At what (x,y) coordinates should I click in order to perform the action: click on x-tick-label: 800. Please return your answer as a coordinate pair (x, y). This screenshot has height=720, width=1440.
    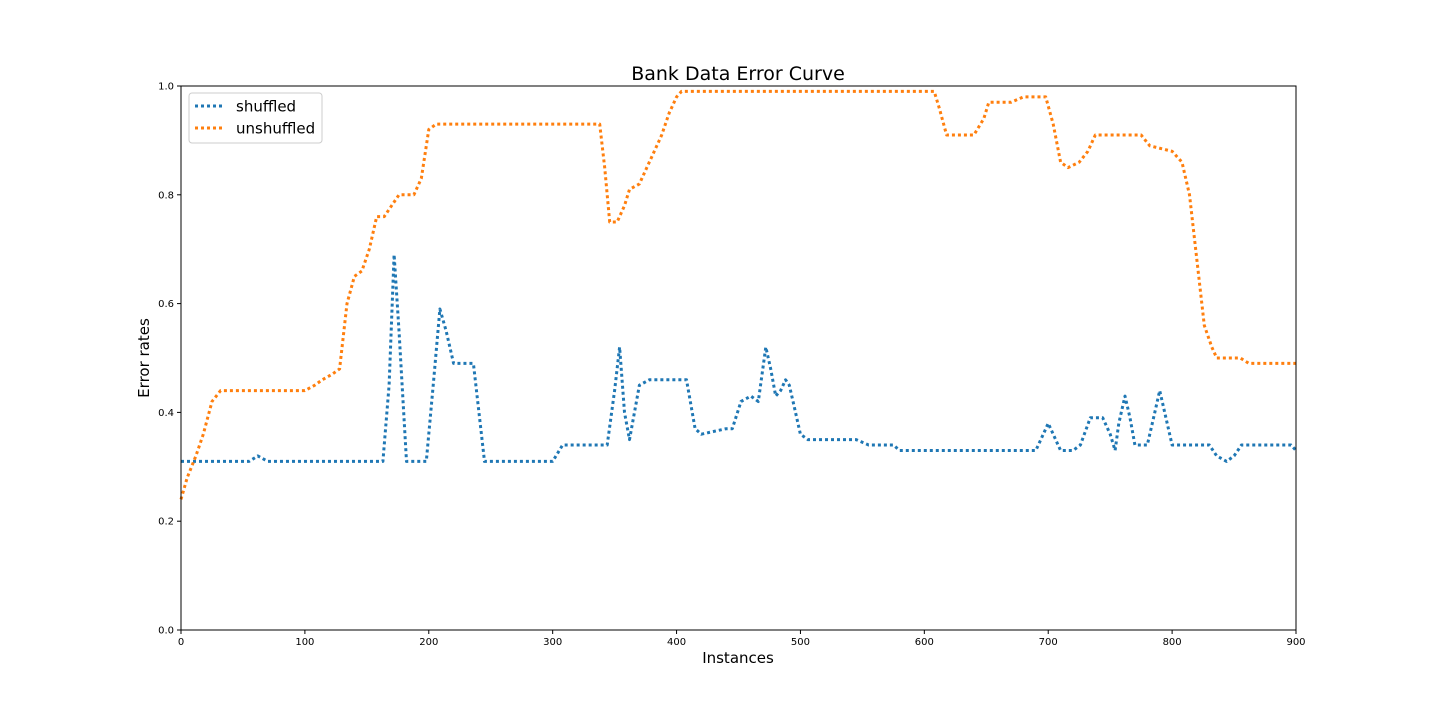
    Looking at the image, I should click on (1172, 642).